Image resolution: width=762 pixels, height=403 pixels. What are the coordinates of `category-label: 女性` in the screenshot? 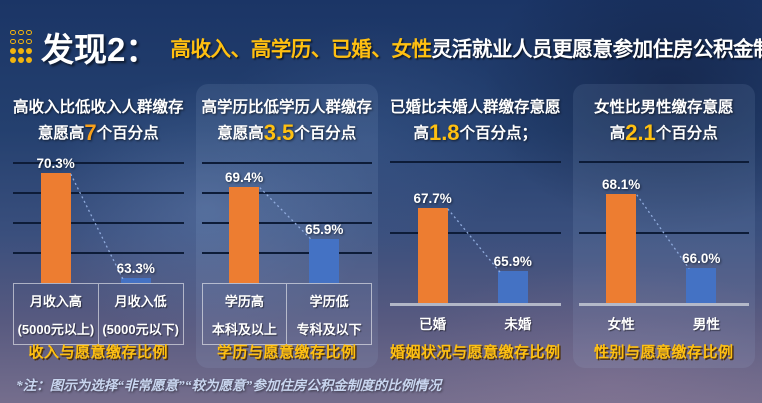 It's located at (621, 324).